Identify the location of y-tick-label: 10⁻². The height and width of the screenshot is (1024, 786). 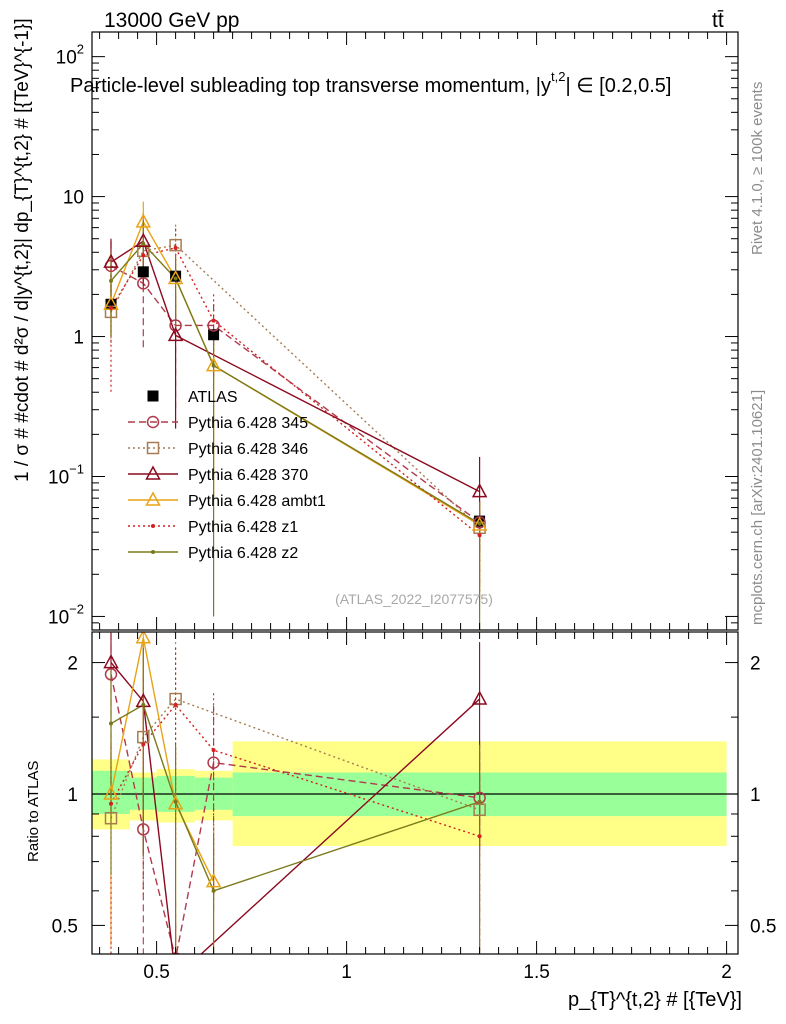
(66, 614).